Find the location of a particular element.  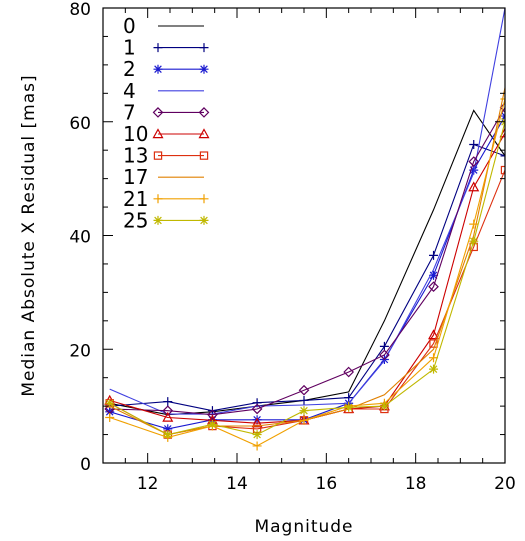

legend-item: 7 is located at coordinates (166, 112).